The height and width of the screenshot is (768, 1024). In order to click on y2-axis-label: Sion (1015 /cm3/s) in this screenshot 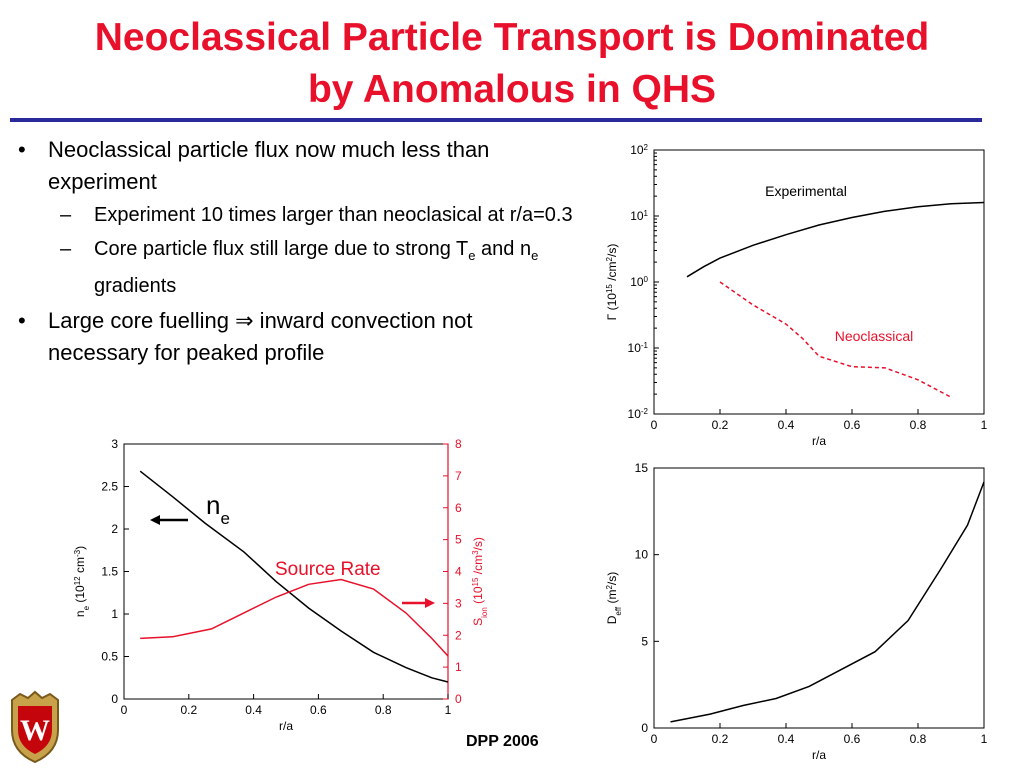, I will do `click(480, 581)`.